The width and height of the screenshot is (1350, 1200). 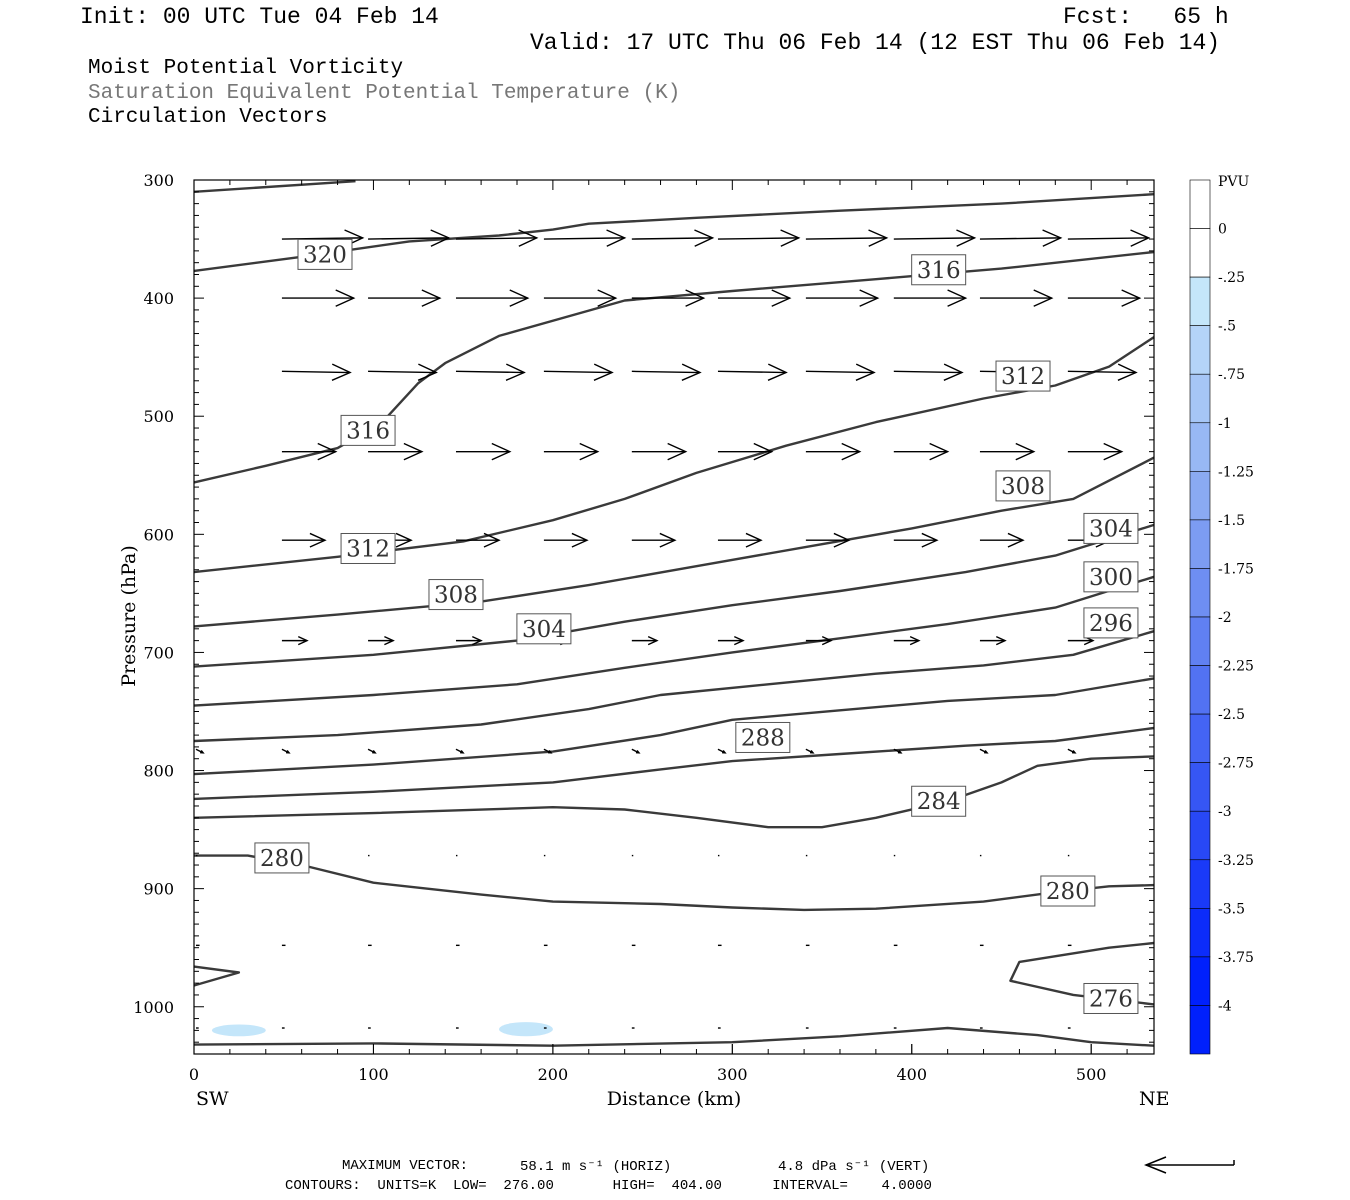 What do you see at coordinates (1231, 909) in the screenshot?
I see `colorbar-label: -3.5` at bounding box center [1231, 909].